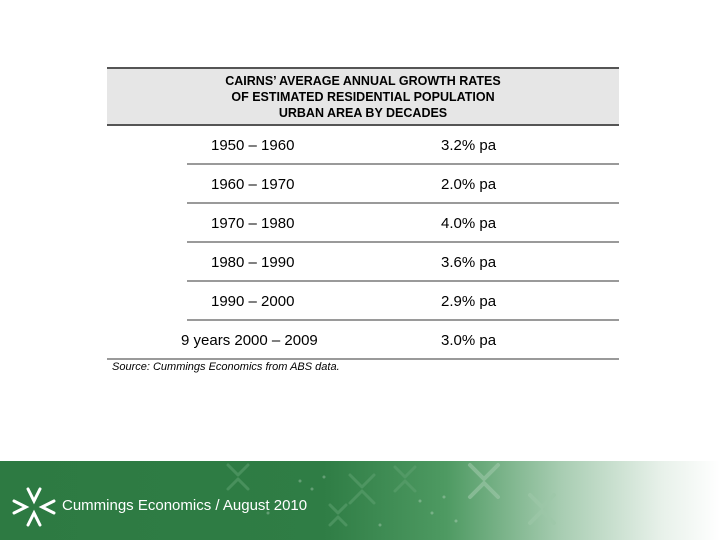  What do you see at coordinates (185, 505) in the screenshot?
I see `footer-text: Cummings Economics / August 2010` at bounding box center [185, 505].